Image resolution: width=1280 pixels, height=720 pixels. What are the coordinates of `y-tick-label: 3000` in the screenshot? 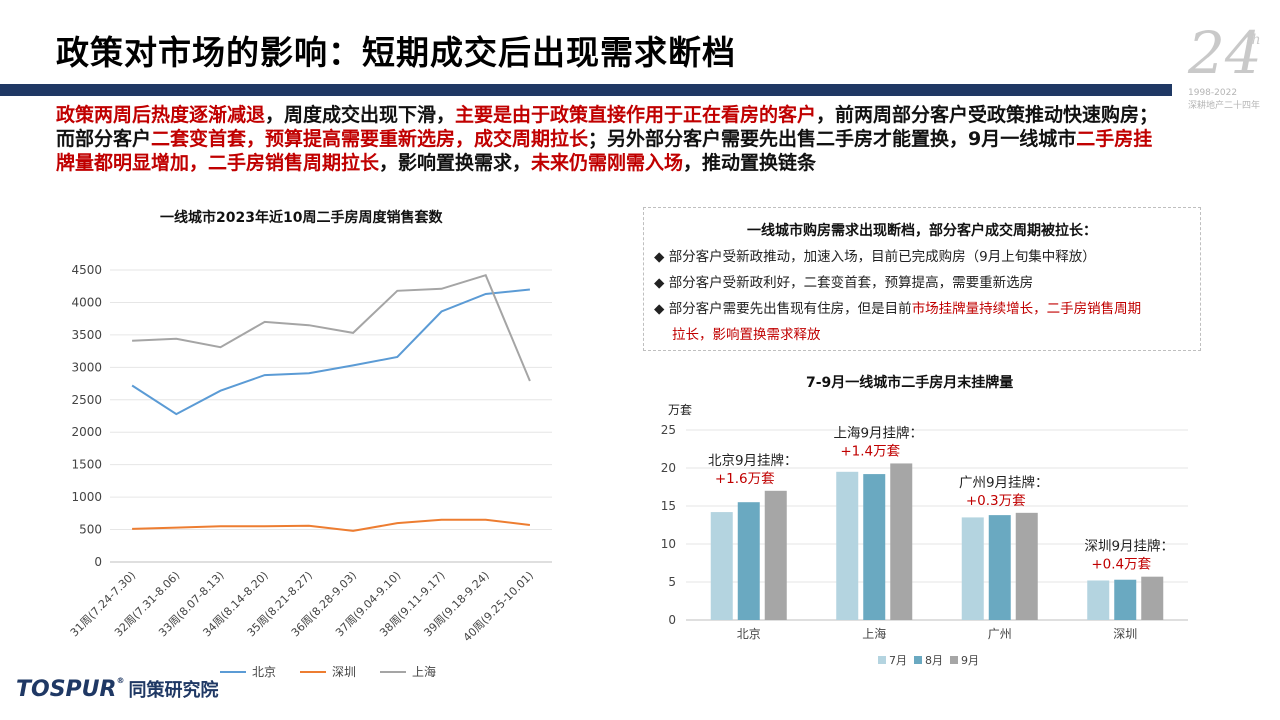 It's located at (86, 367).